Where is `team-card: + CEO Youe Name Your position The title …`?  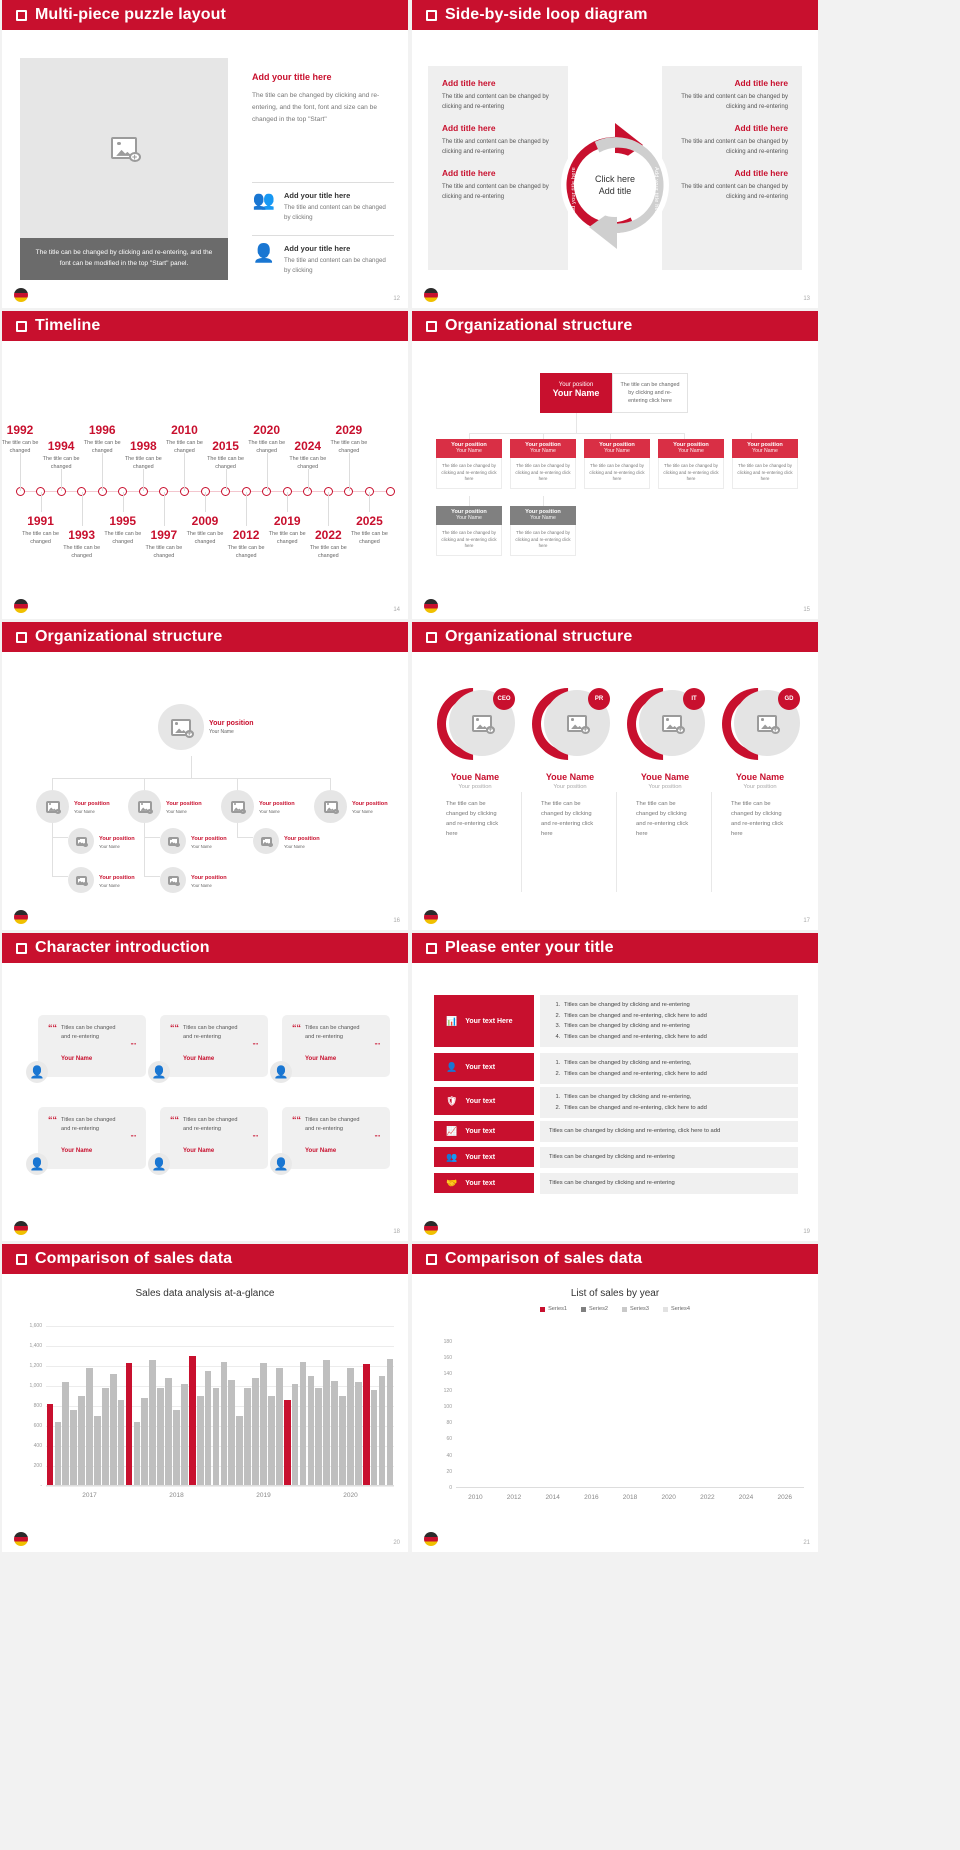 team-card: + CEO Youe Name Your position The title … is located at coordinates (473, 756).